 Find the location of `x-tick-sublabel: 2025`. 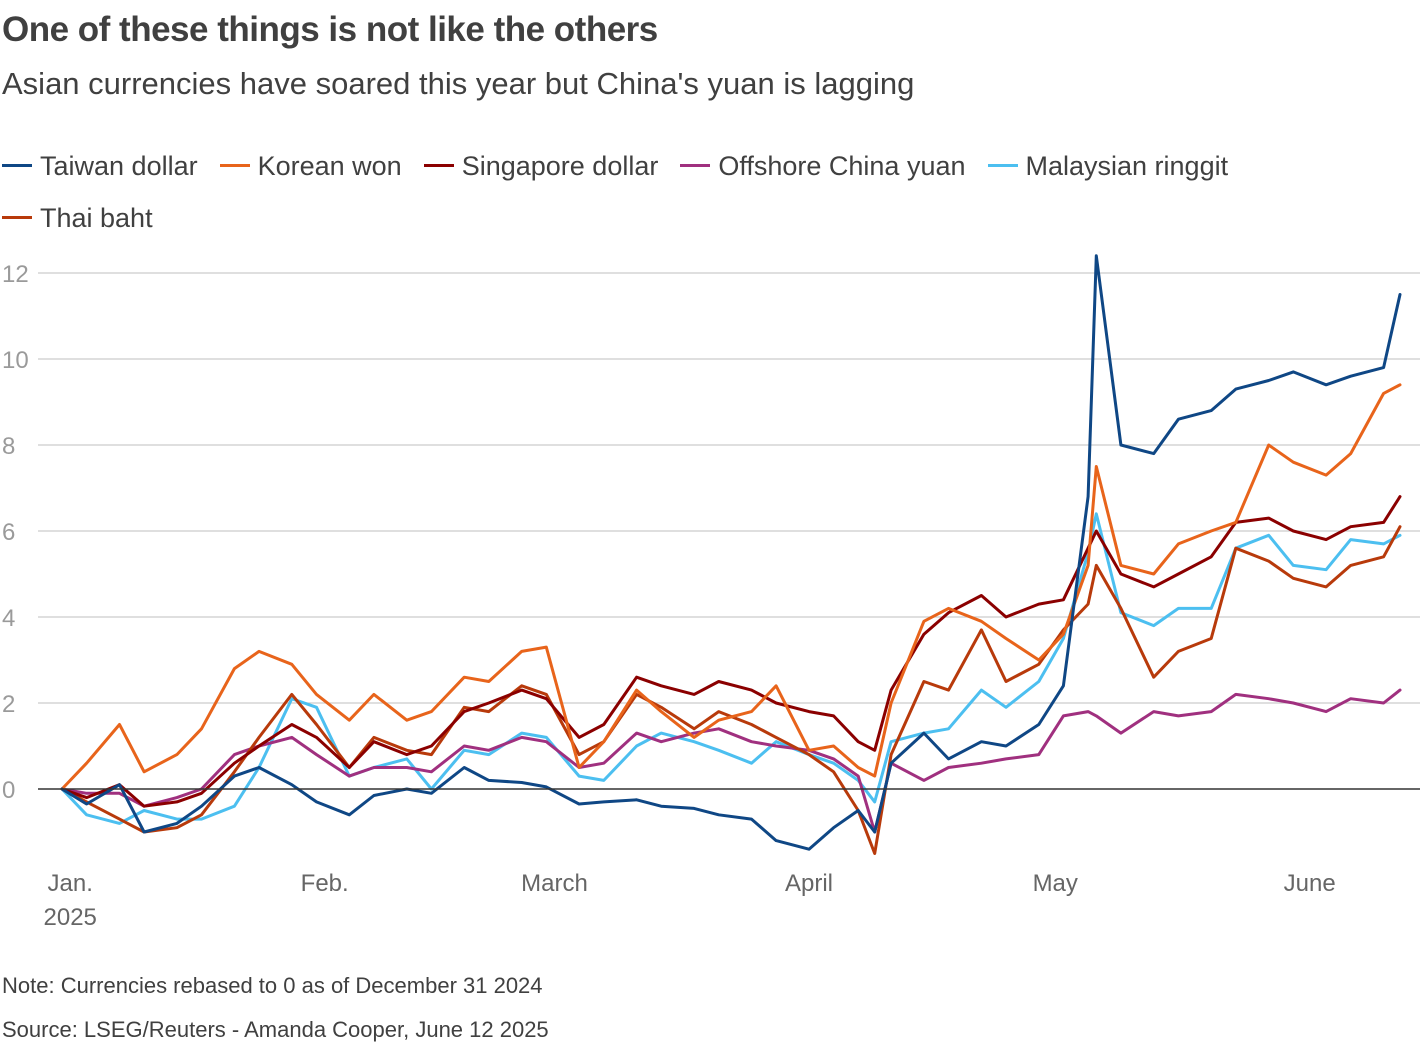

x-tick-sublabel: 2025 is located at coordinates (70, 917).